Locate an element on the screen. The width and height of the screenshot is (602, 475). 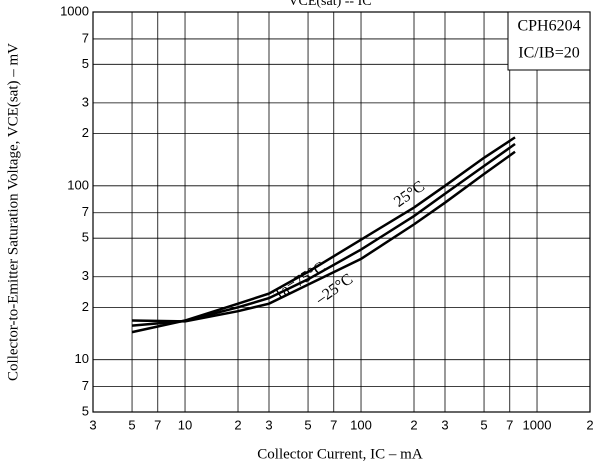
annotation: IC/IB=20 is located at coordinates (548, 53).